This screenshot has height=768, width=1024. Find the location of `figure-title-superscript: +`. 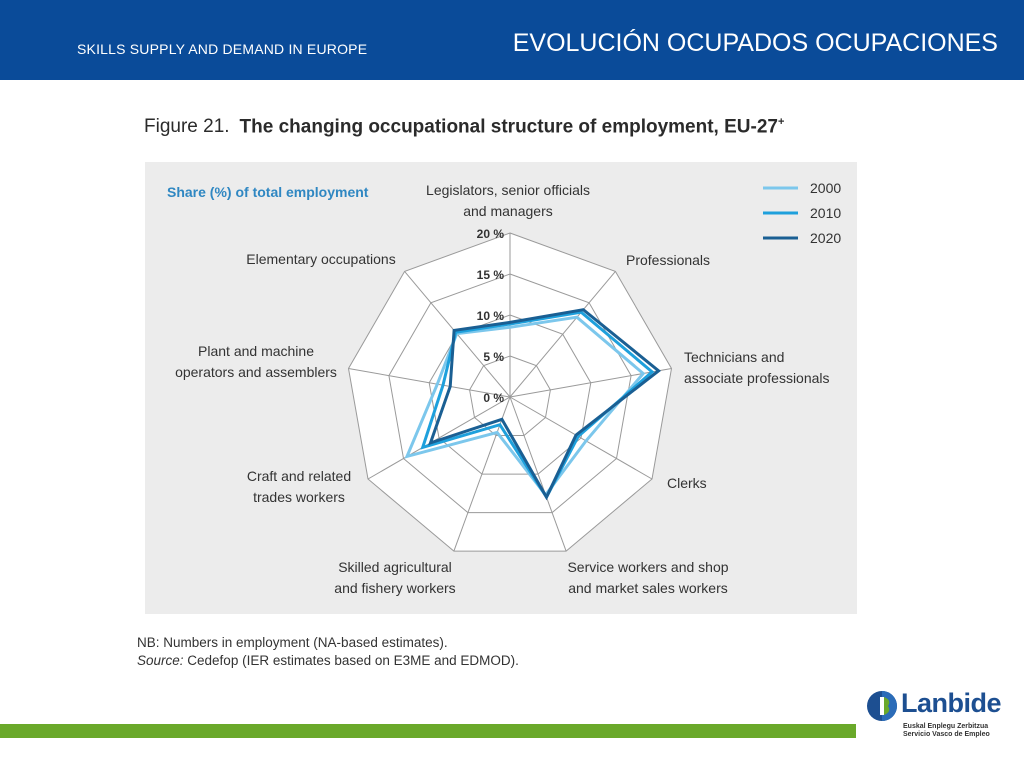

figure-title-superscript: + is located at coordinates (781, 122).